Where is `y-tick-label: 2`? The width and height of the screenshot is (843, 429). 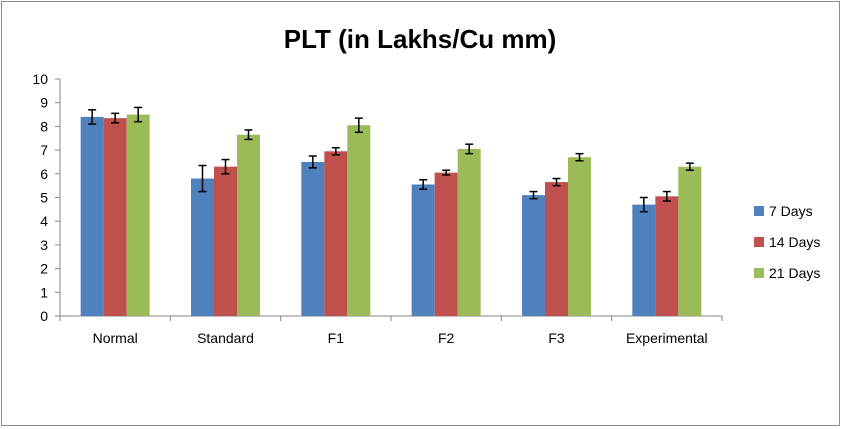 y-tick-label: 2 is located at coordinates (44, 269).